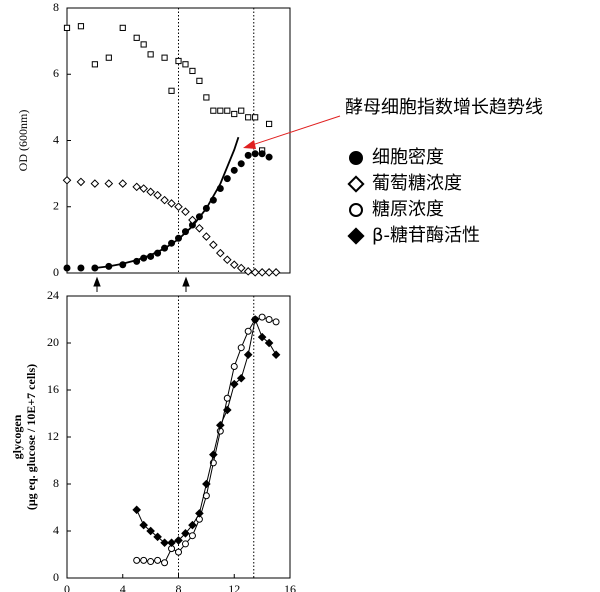  What do you see at coordinates (417, 183) in the screenshot?
I see `legend-label: 葡萄糖浓度` at bounding box center [417, 183].